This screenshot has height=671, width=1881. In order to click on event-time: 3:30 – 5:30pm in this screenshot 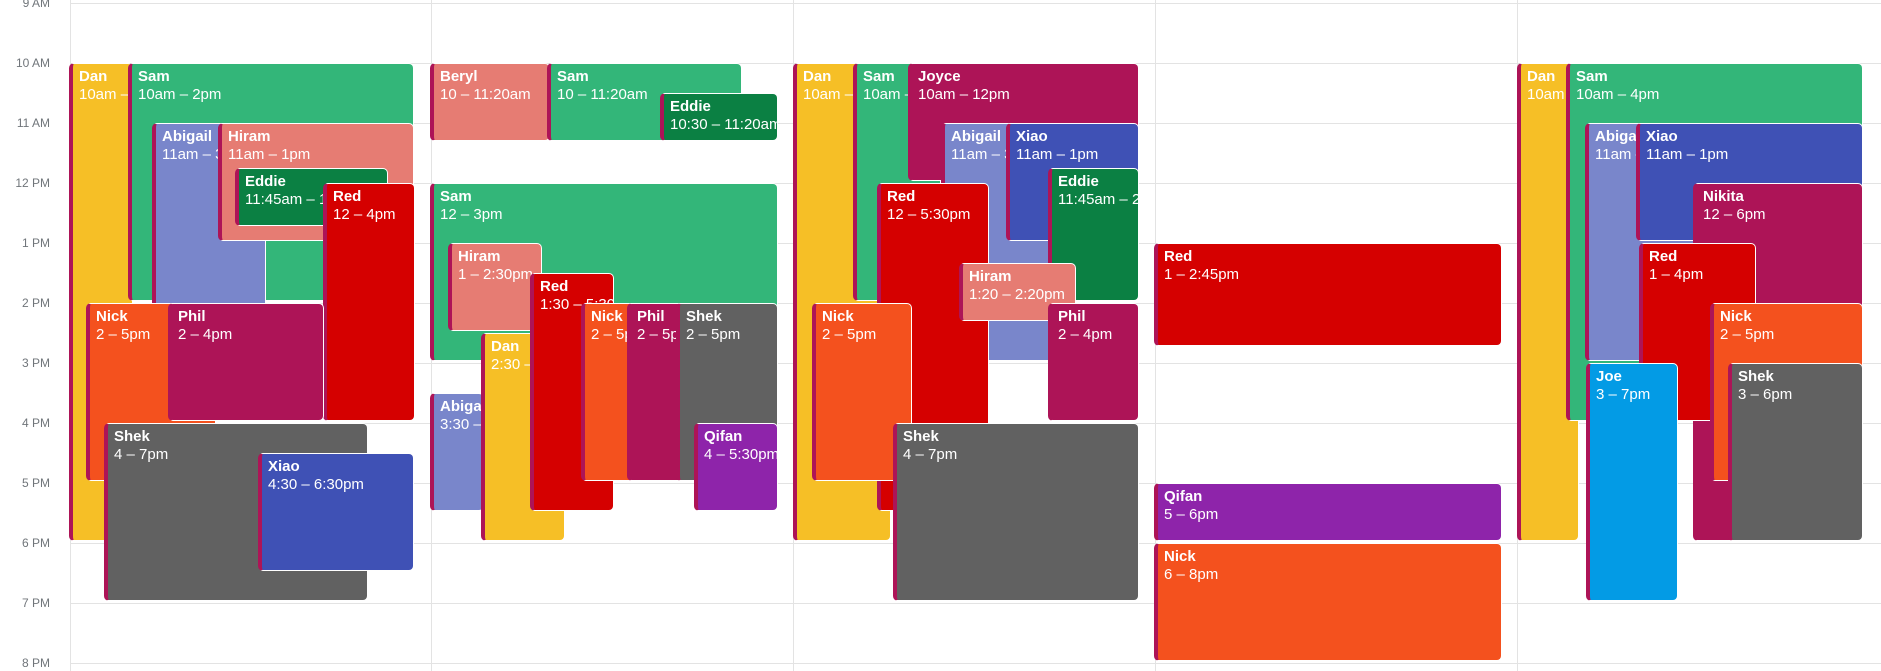, I will do `click(461, 424)`.